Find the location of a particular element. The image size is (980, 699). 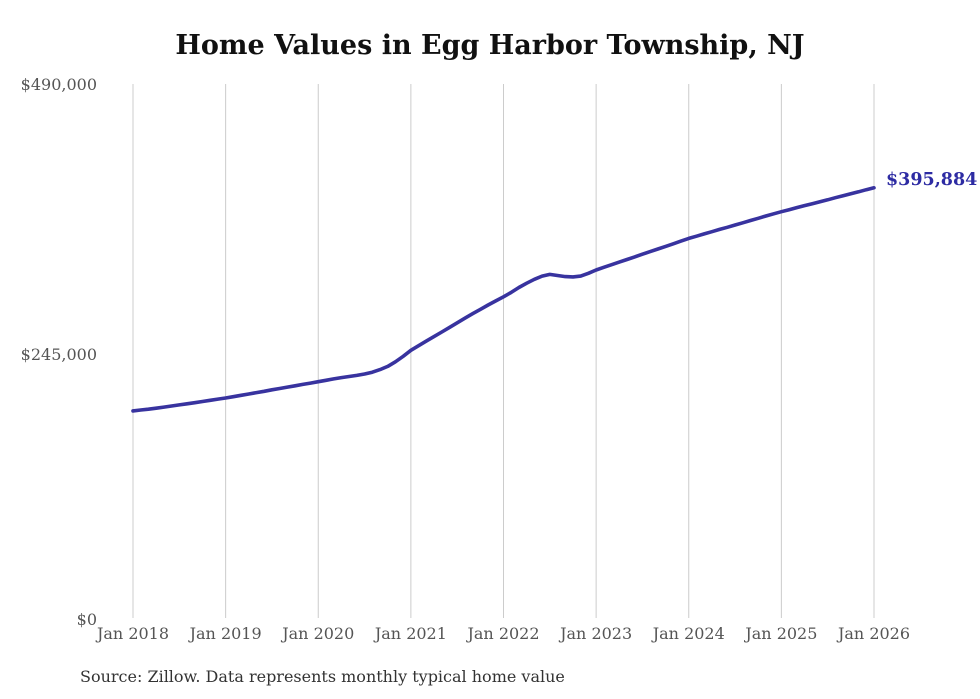

y-axis-tick-label-490000: $490,000 is located at coordinates (58, 84).